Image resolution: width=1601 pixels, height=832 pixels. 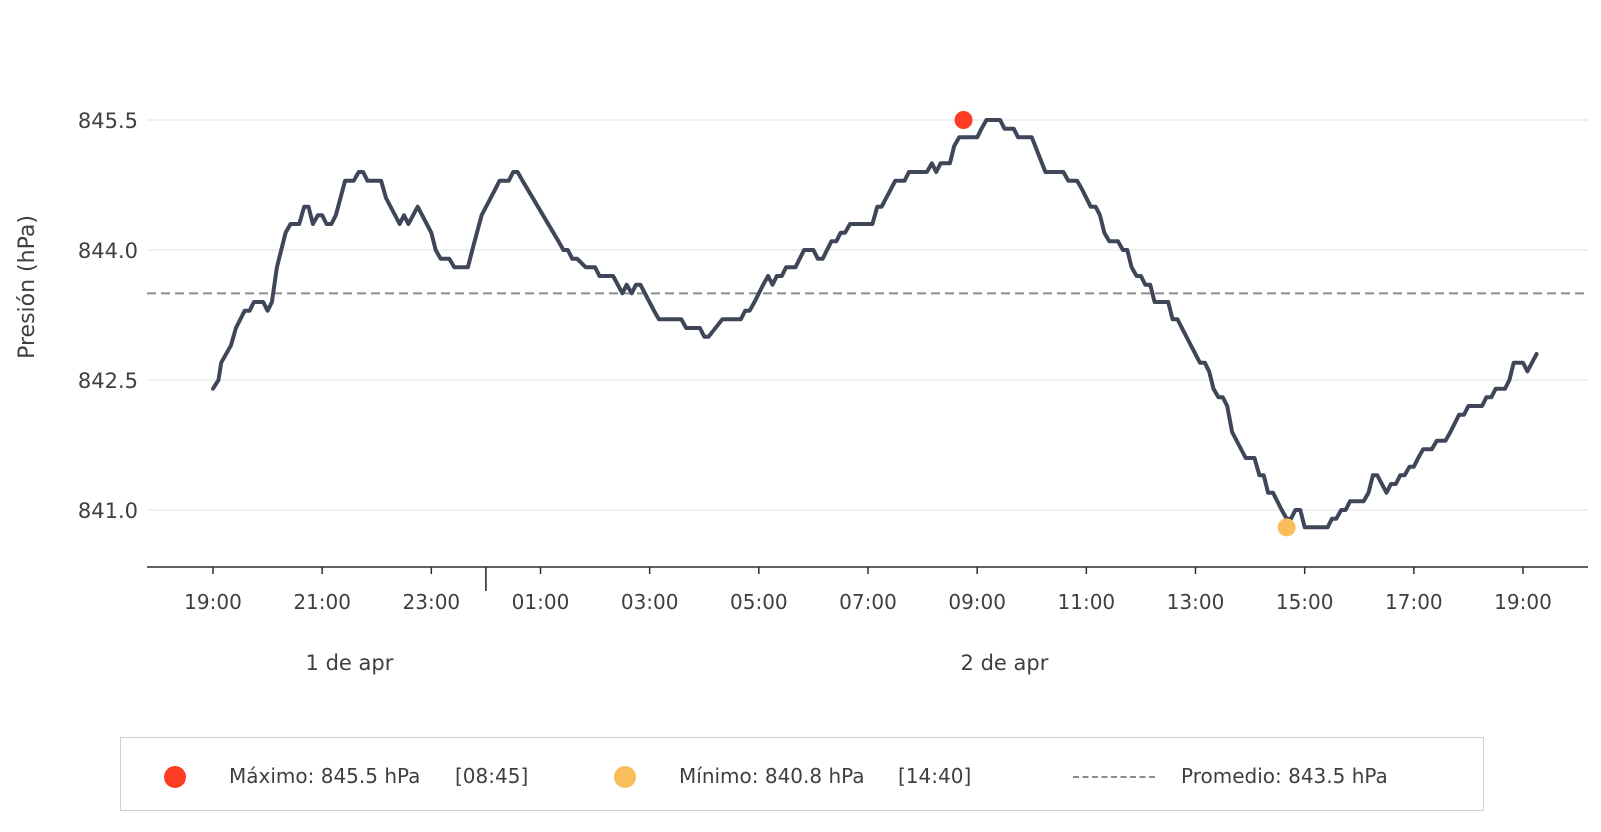 What do you see at coordinates (108, 511) in the screenshot?
I see `y-tick-label: 841.0` at bounding box center [108, 511].